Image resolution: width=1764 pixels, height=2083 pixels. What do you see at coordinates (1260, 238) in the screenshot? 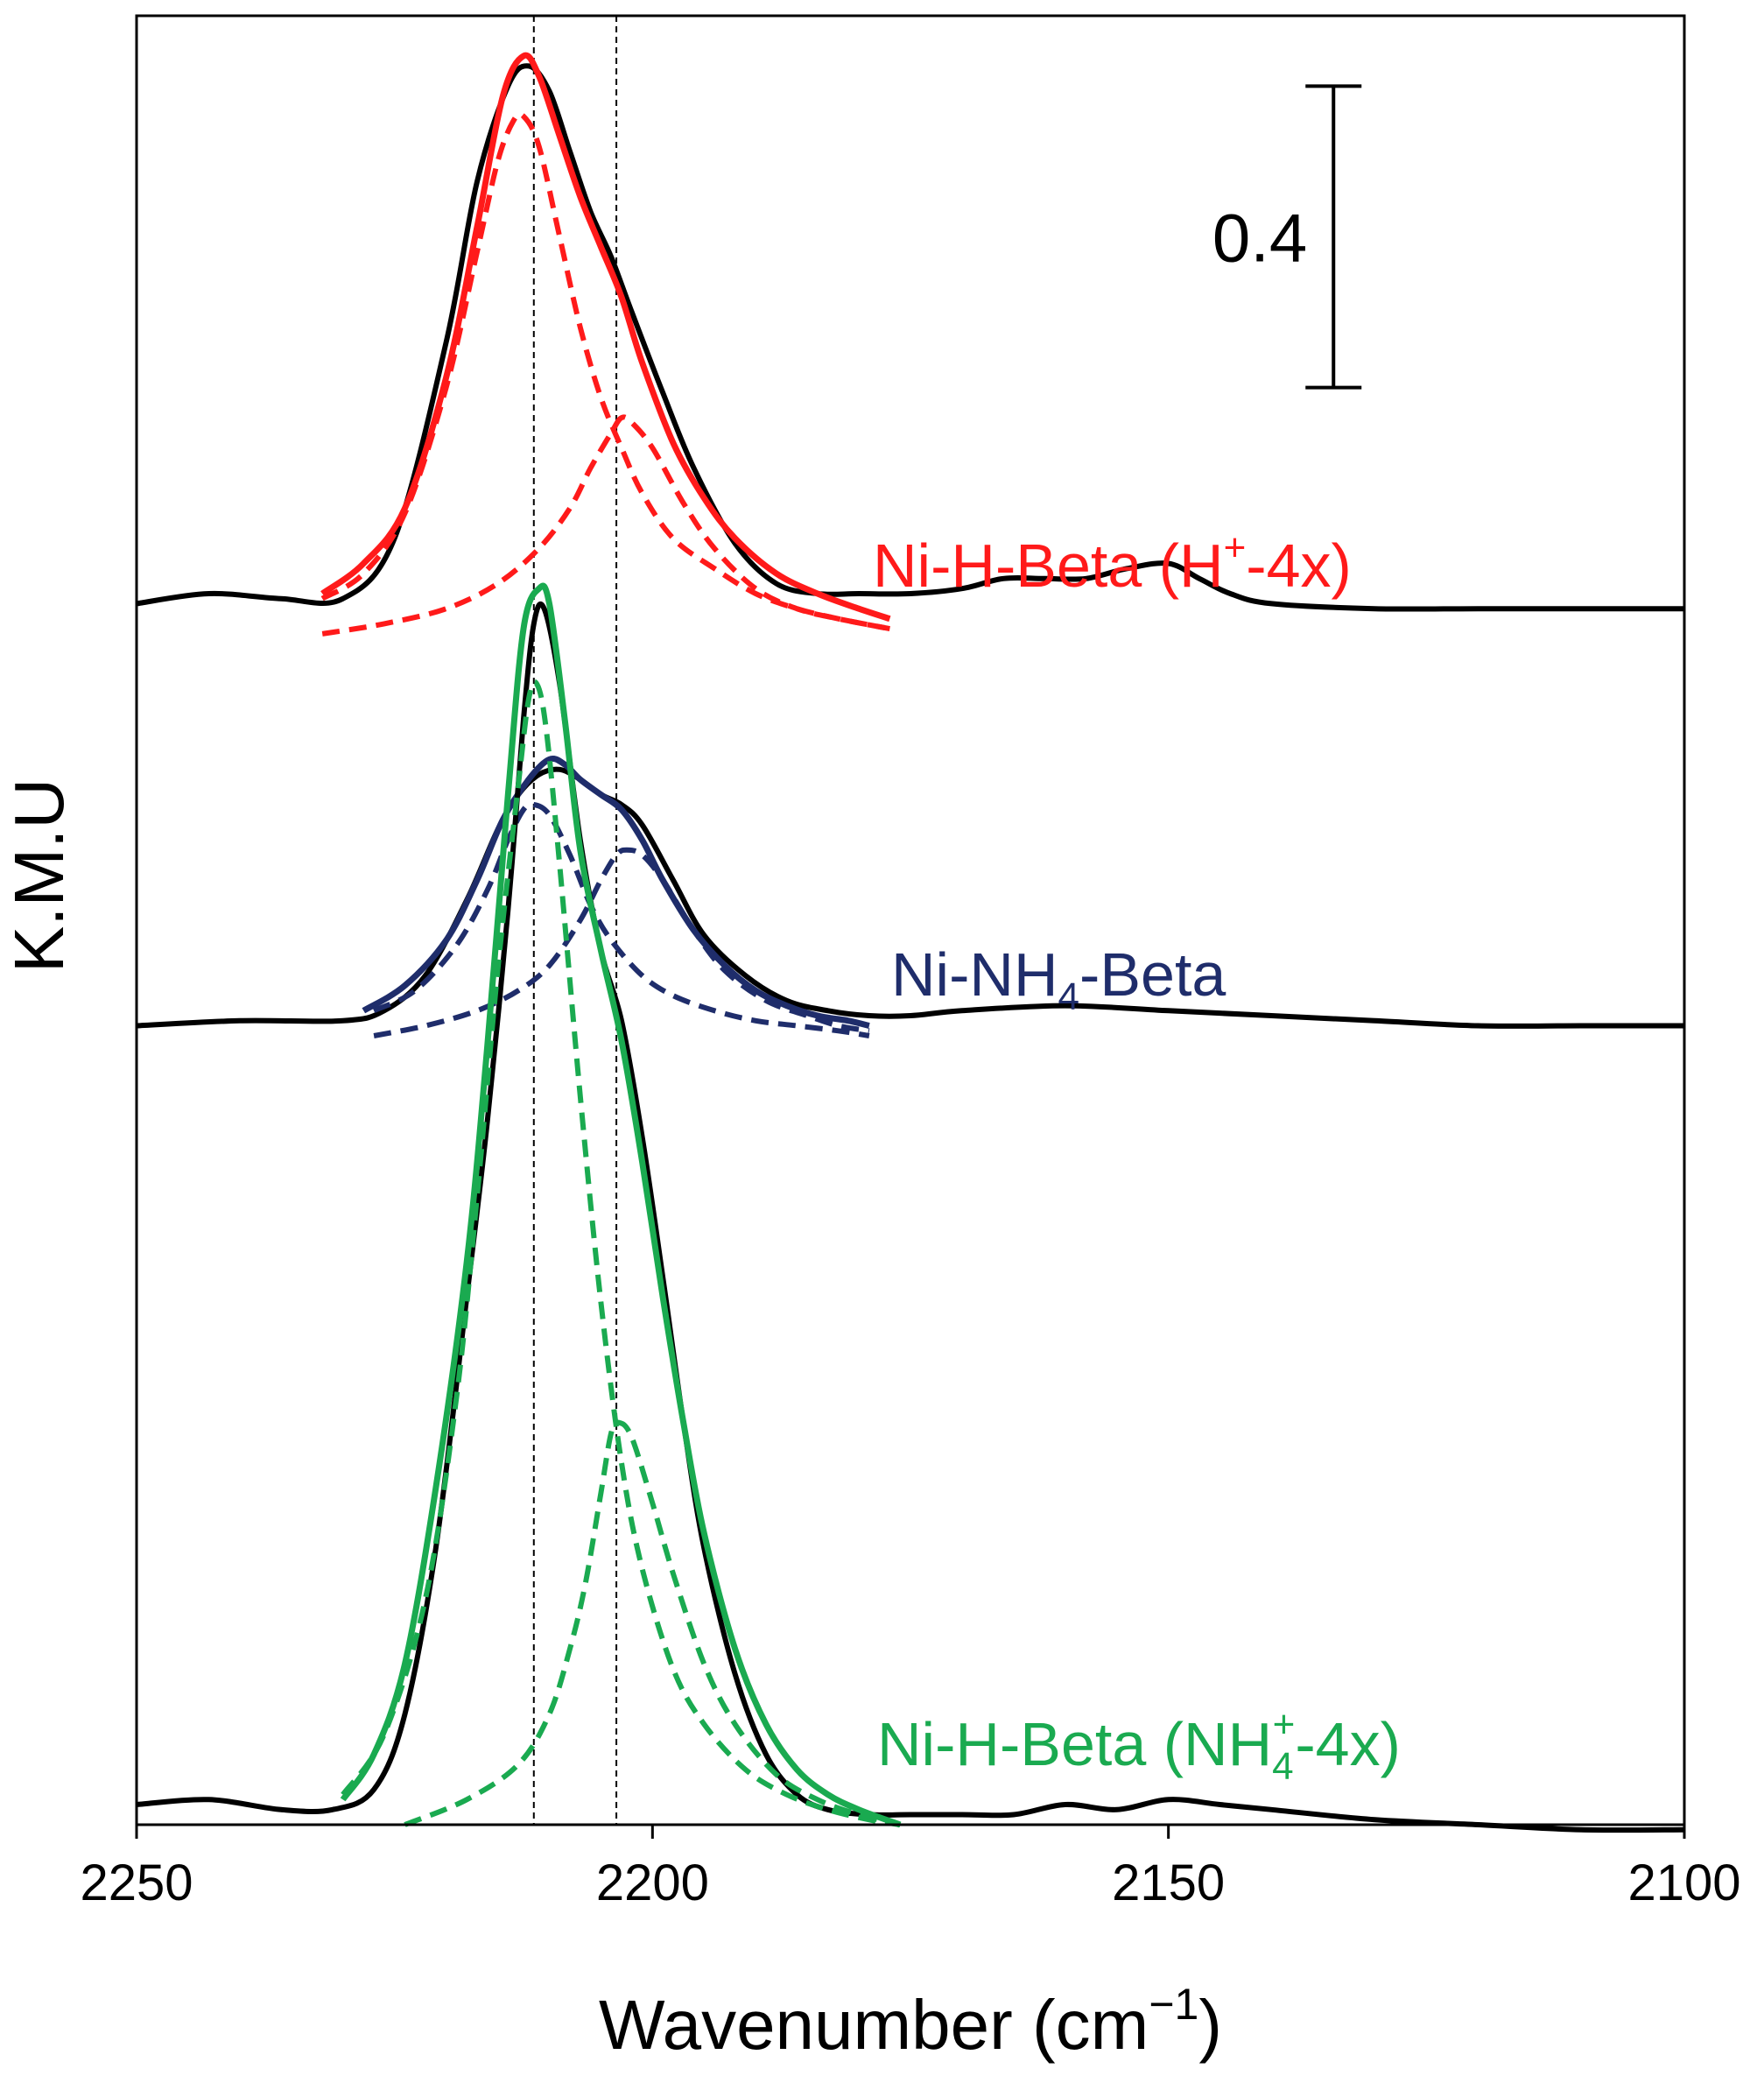
I see `scale-bar-label: 0.4` at bounding box center [1260, 238].